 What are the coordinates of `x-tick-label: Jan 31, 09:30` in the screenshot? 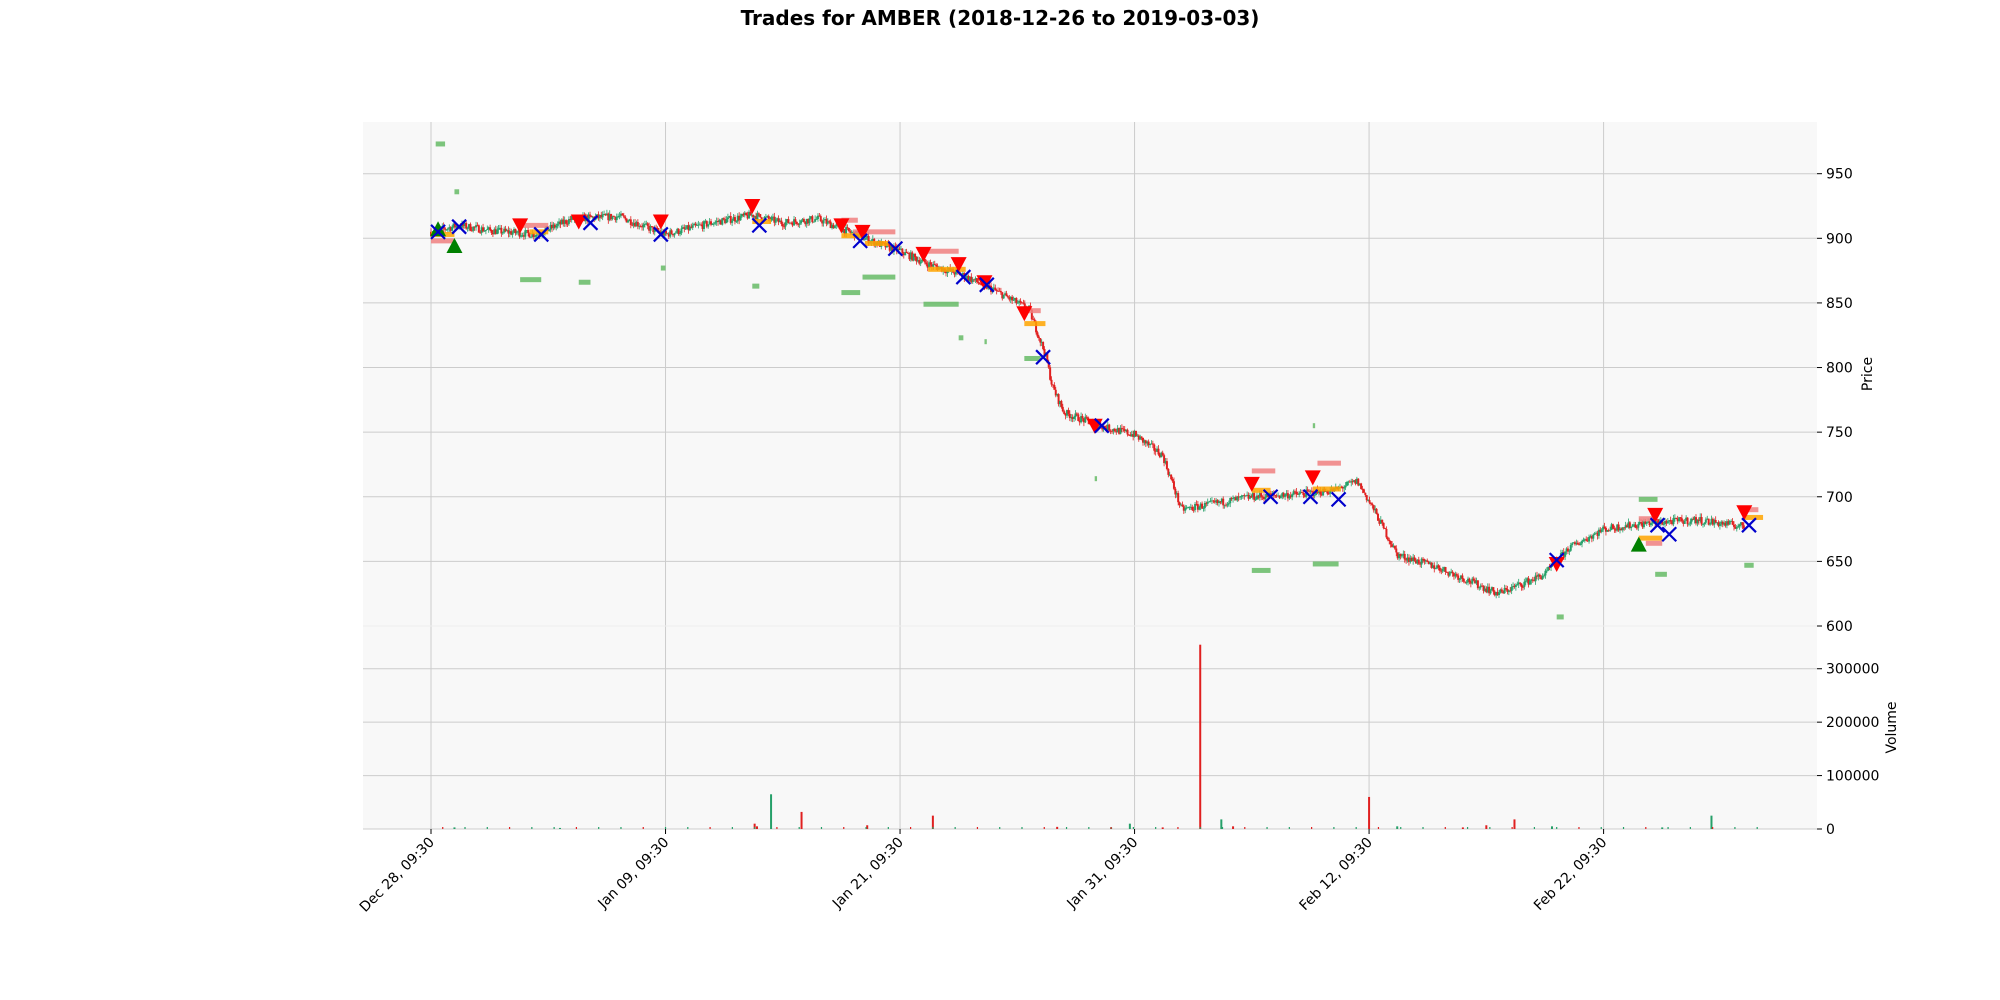 It's located at (1103, 874).